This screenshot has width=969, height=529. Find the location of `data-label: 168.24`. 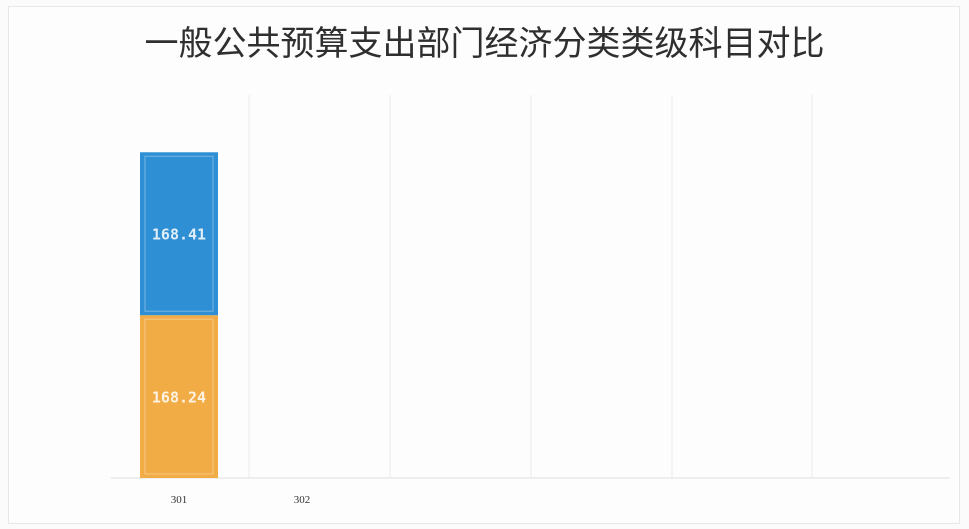

data-label: 168.24 is located at coordinates (179, 398).